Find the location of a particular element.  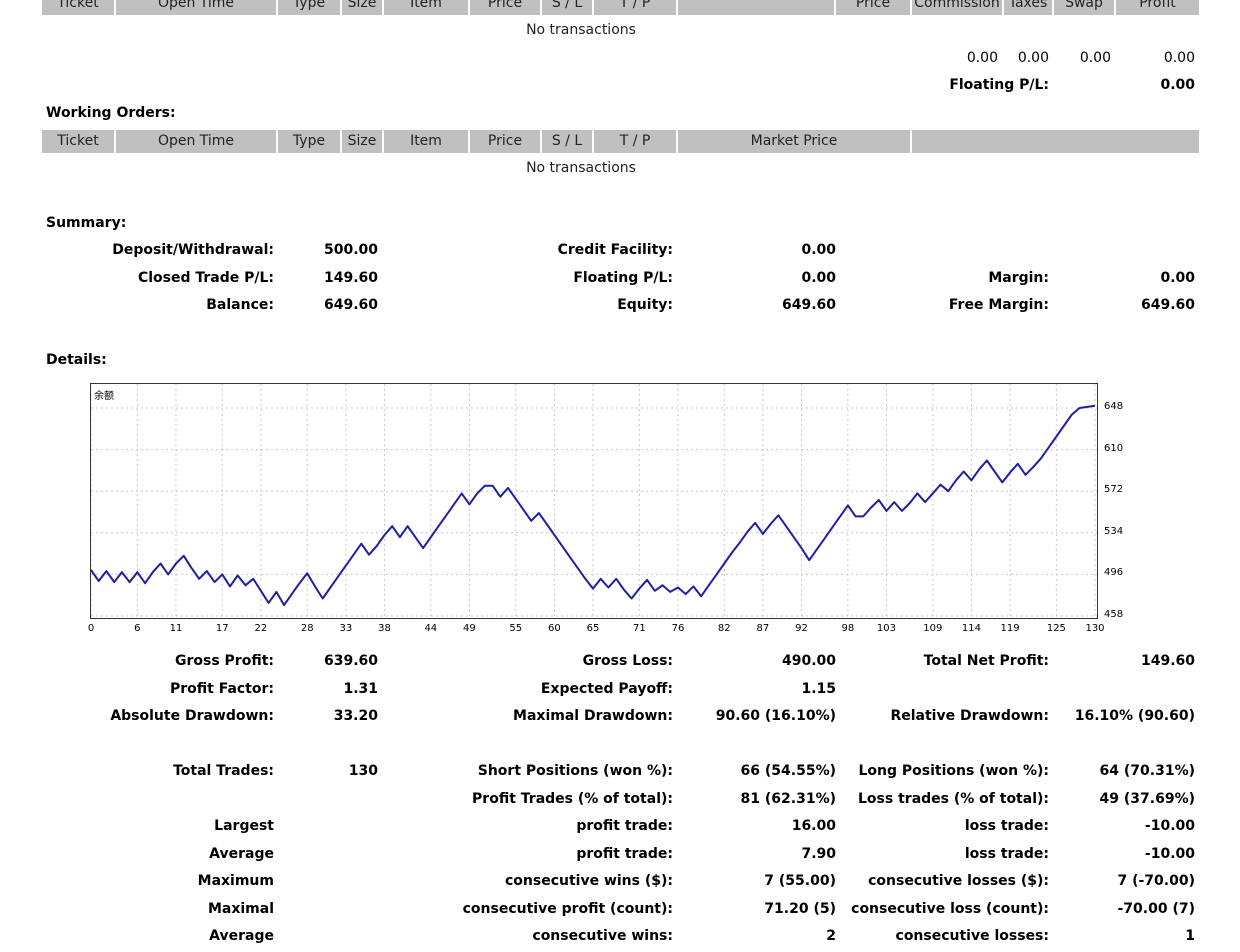

x-tick-label: 87 is located at coordinates (763, 628).